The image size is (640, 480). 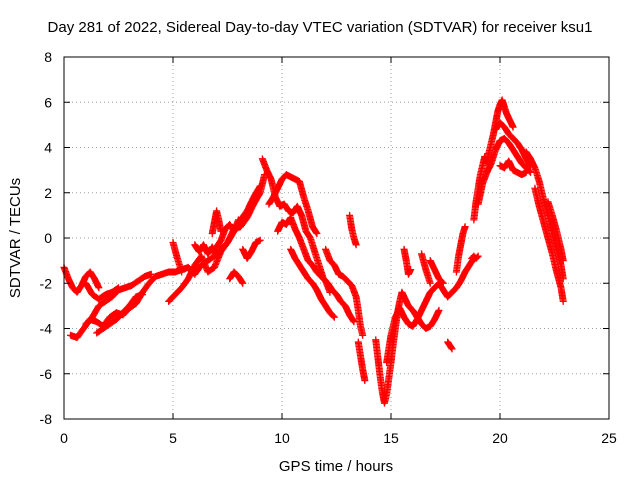 I want to click on series-3-markers, so click(x=102, y=291).